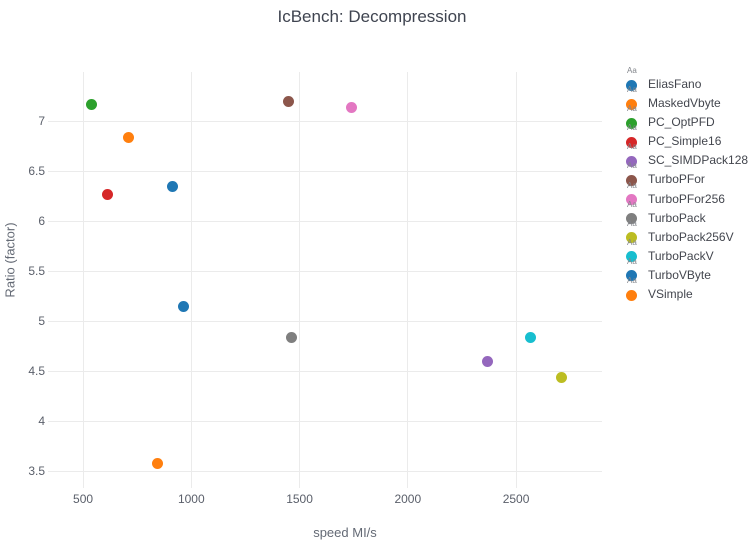  What do you see at coordinates (36, 471) in the screenshot?
I see `y-tick-label: 3.5` at bounding box center [36, 471].